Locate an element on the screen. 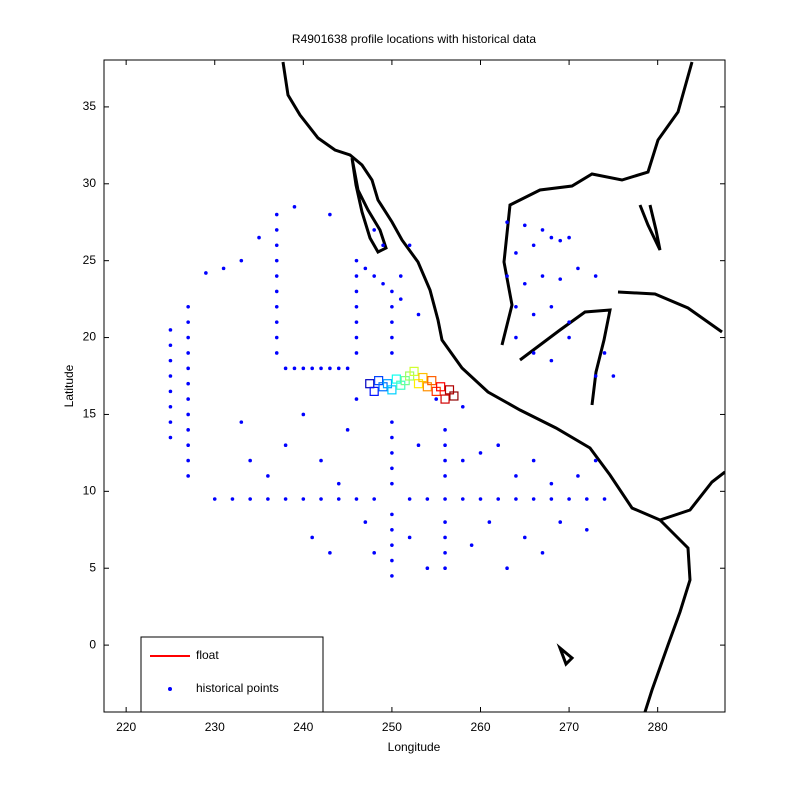 The width and height of the screenshot is (800, 800). y-tick-label: 35 is located at coordinates (90, 106).